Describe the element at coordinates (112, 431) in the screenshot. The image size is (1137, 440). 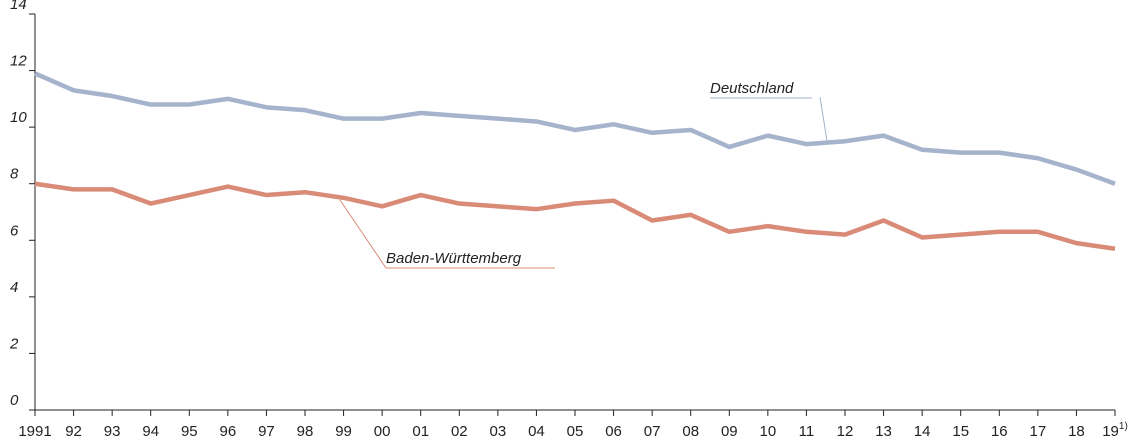
I see `x-tick-label: 93` at that location.